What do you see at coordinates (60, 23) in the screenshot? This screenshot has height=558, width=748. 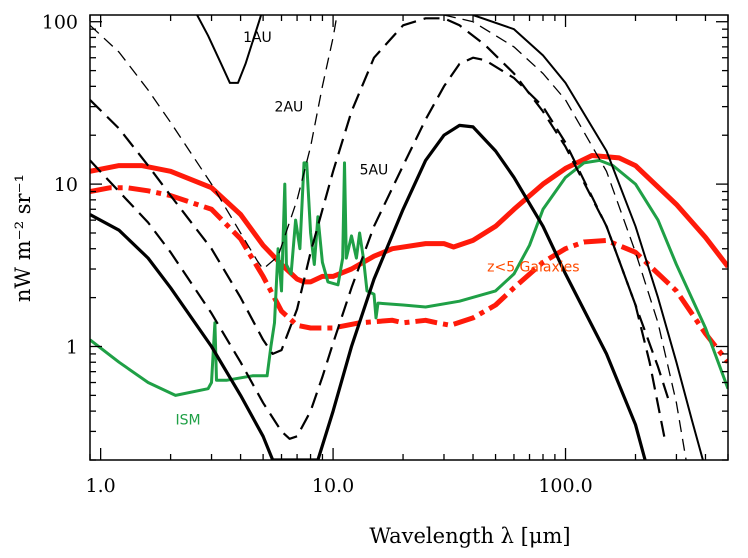 I see `y-tick-label: 100` at bounding box center [60, 23].